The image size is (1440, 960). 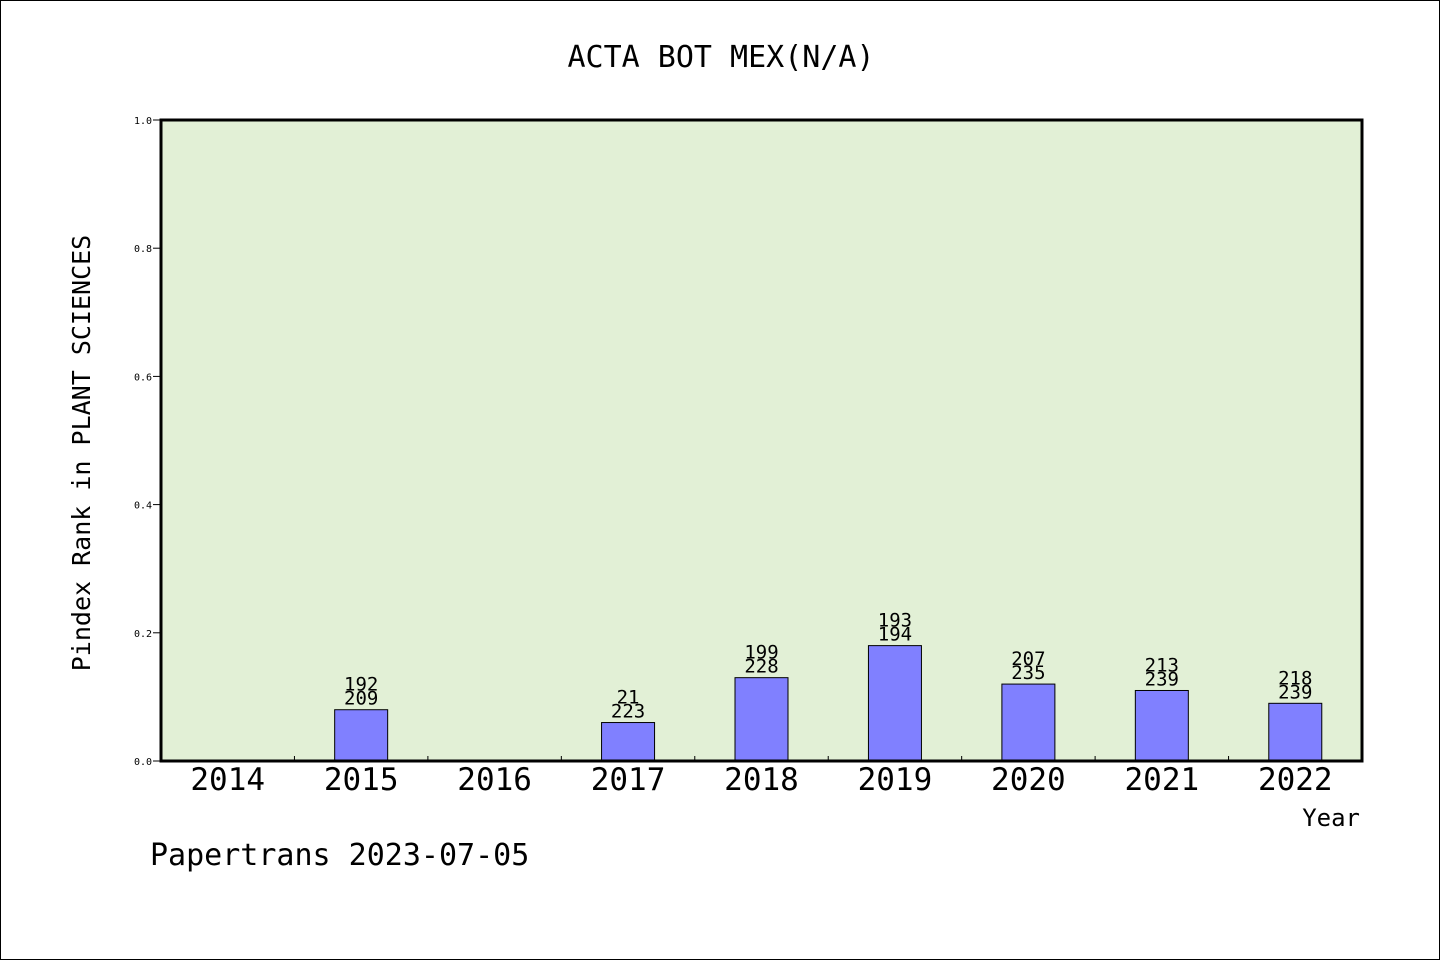 I want to click on chart-title: ACTA BOT MEX(N/A), so click(x=720, y=57).